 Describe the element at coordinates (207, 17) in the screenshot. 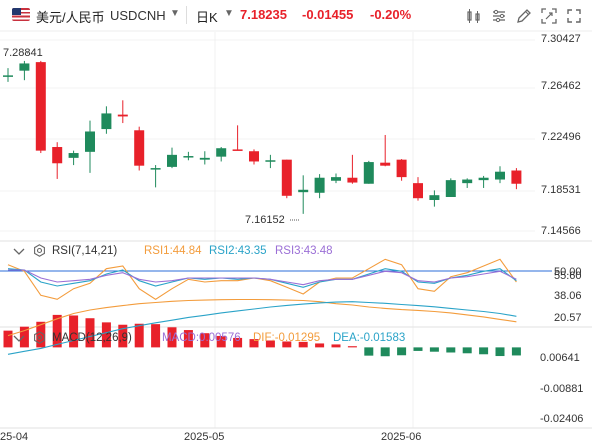

I see `interval-label: 日K` at that location.